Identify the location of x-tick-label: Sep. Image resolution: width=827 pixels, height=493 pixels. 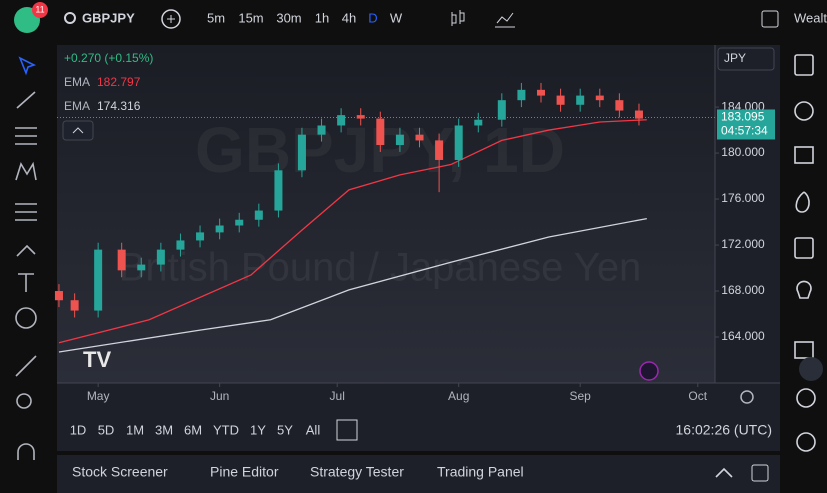
(581, 396).